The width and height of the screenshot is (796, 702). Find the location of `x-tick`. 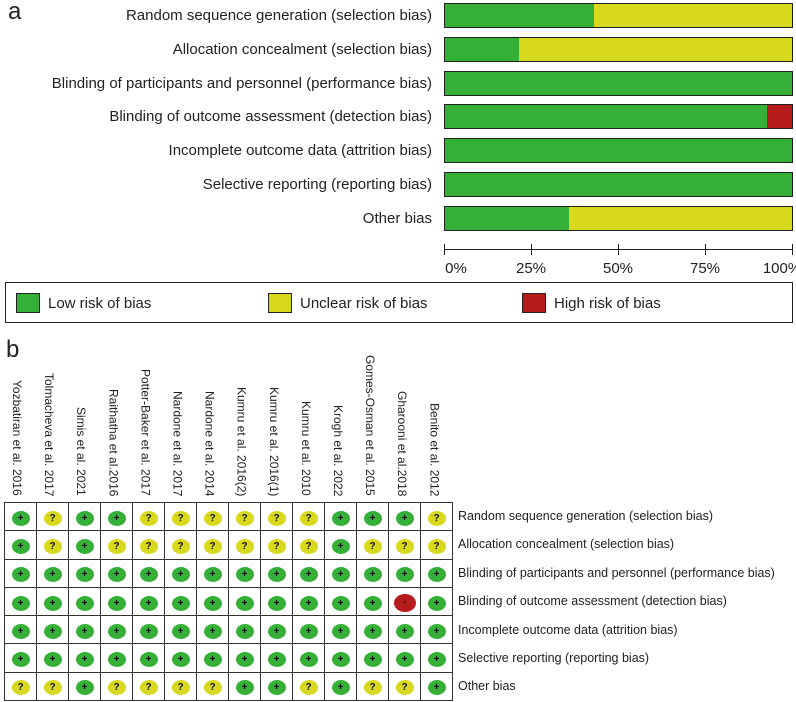

x-tick is located at coordinates (531, 249).